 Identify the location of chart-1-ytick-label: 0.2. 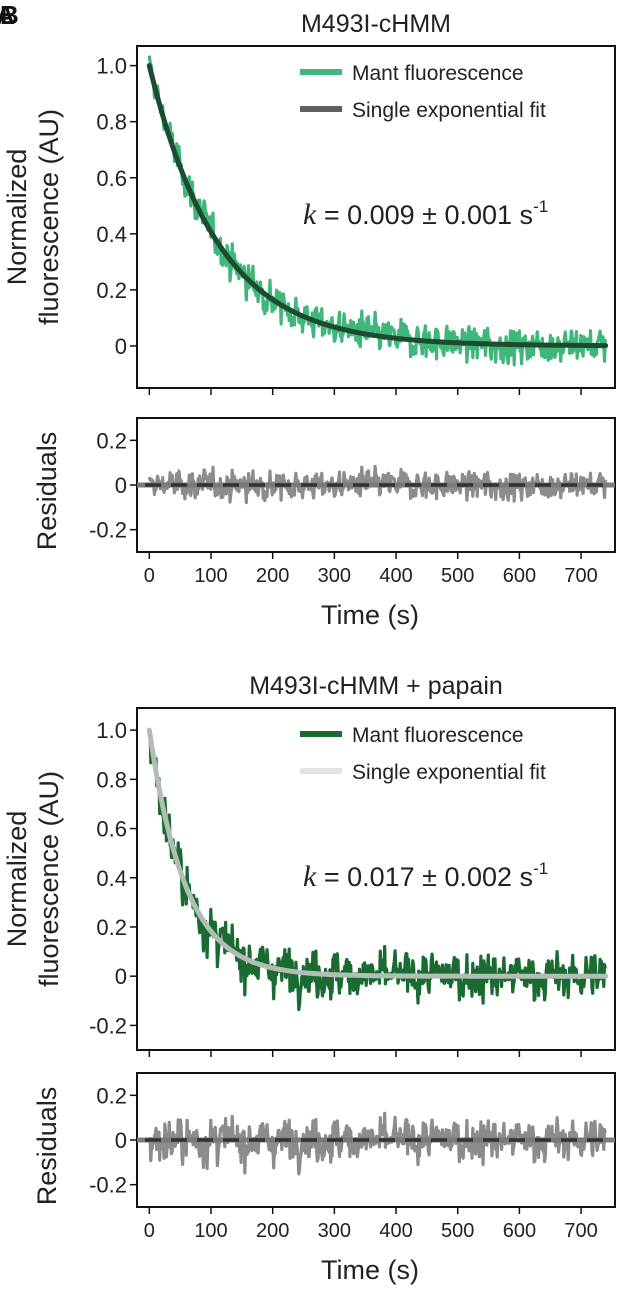
(111, 440).